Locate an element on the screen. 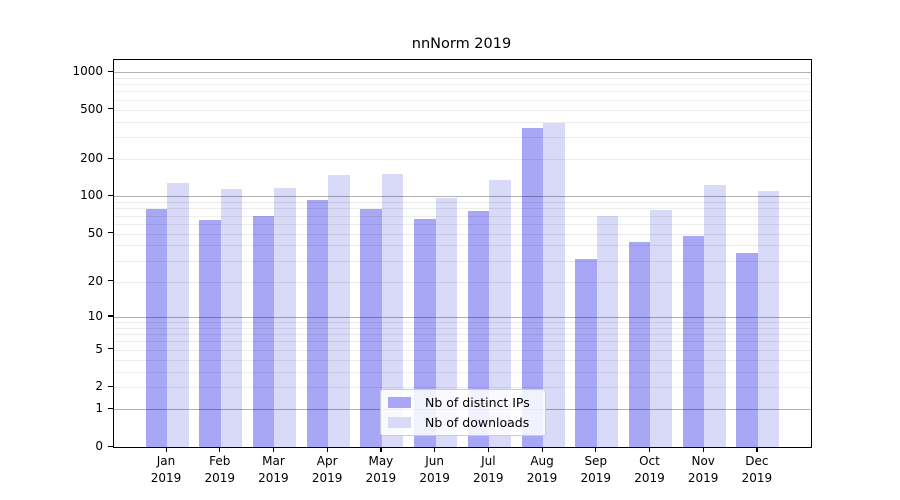 The height and width of the screenshot is (500, 900). y-tick-label: 100 is located at coordinates (91, 195).